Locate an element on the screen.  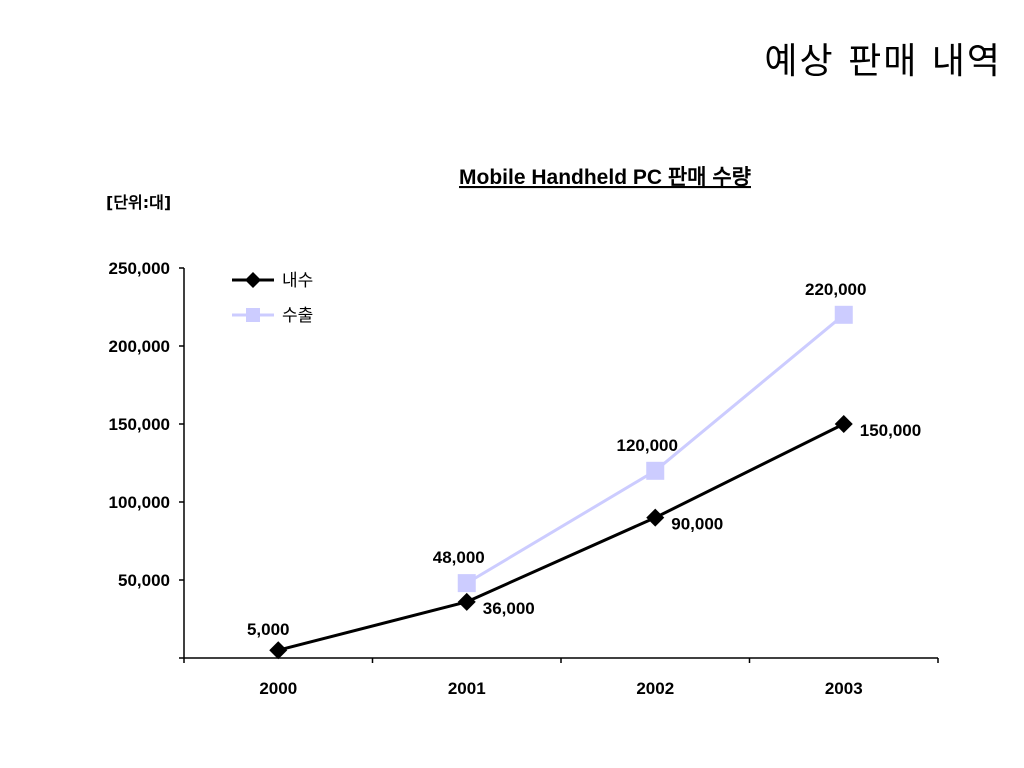
x-tick-label: 2000 is located at coordinates (278, 688).